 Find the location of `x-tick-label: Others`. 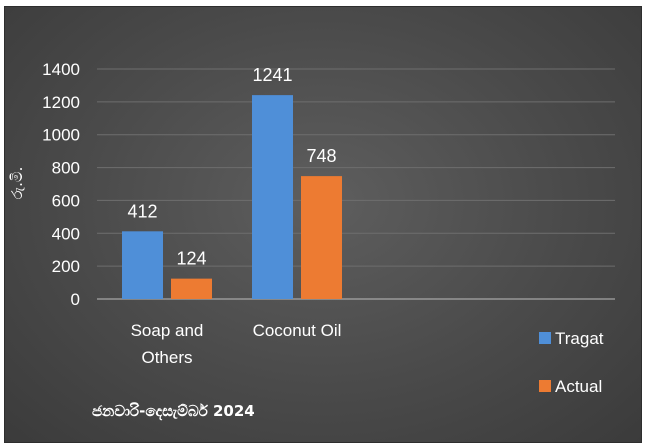

x-tick-label: Others is located at coordinates (166, 357).